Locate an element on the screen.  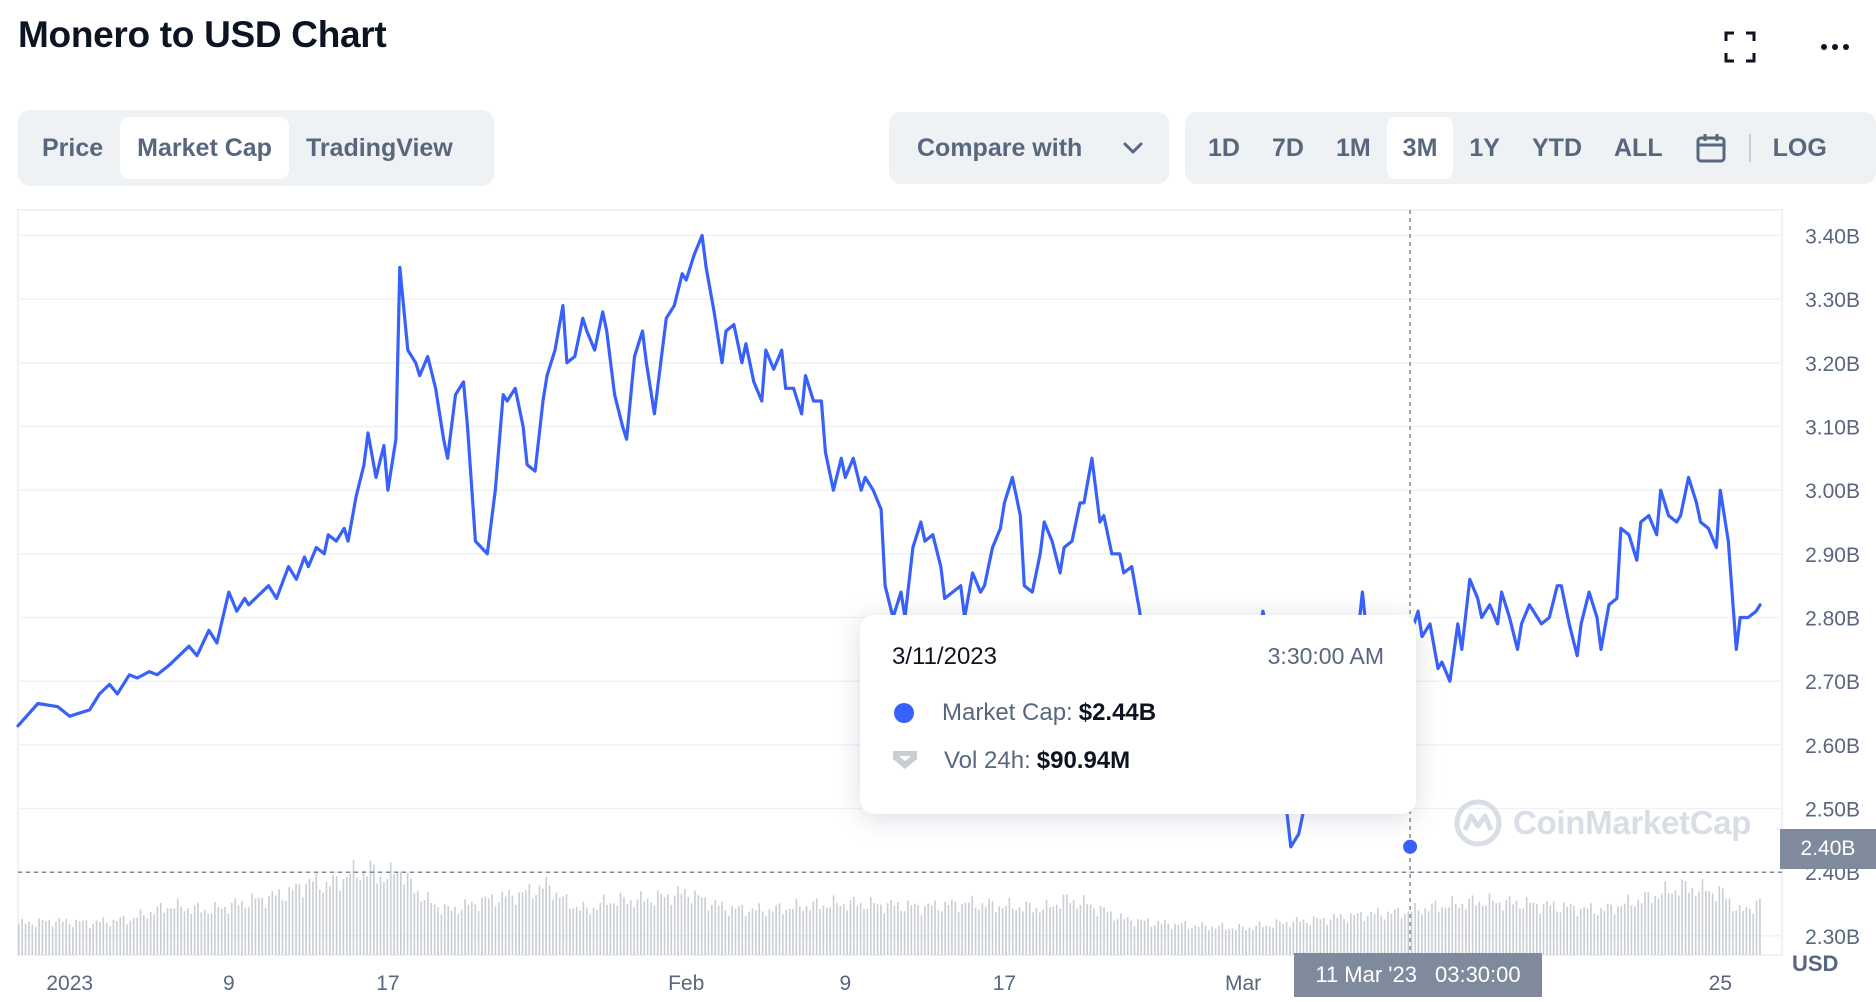
range-ytd: YTD is located at coordinates (1557, 147).